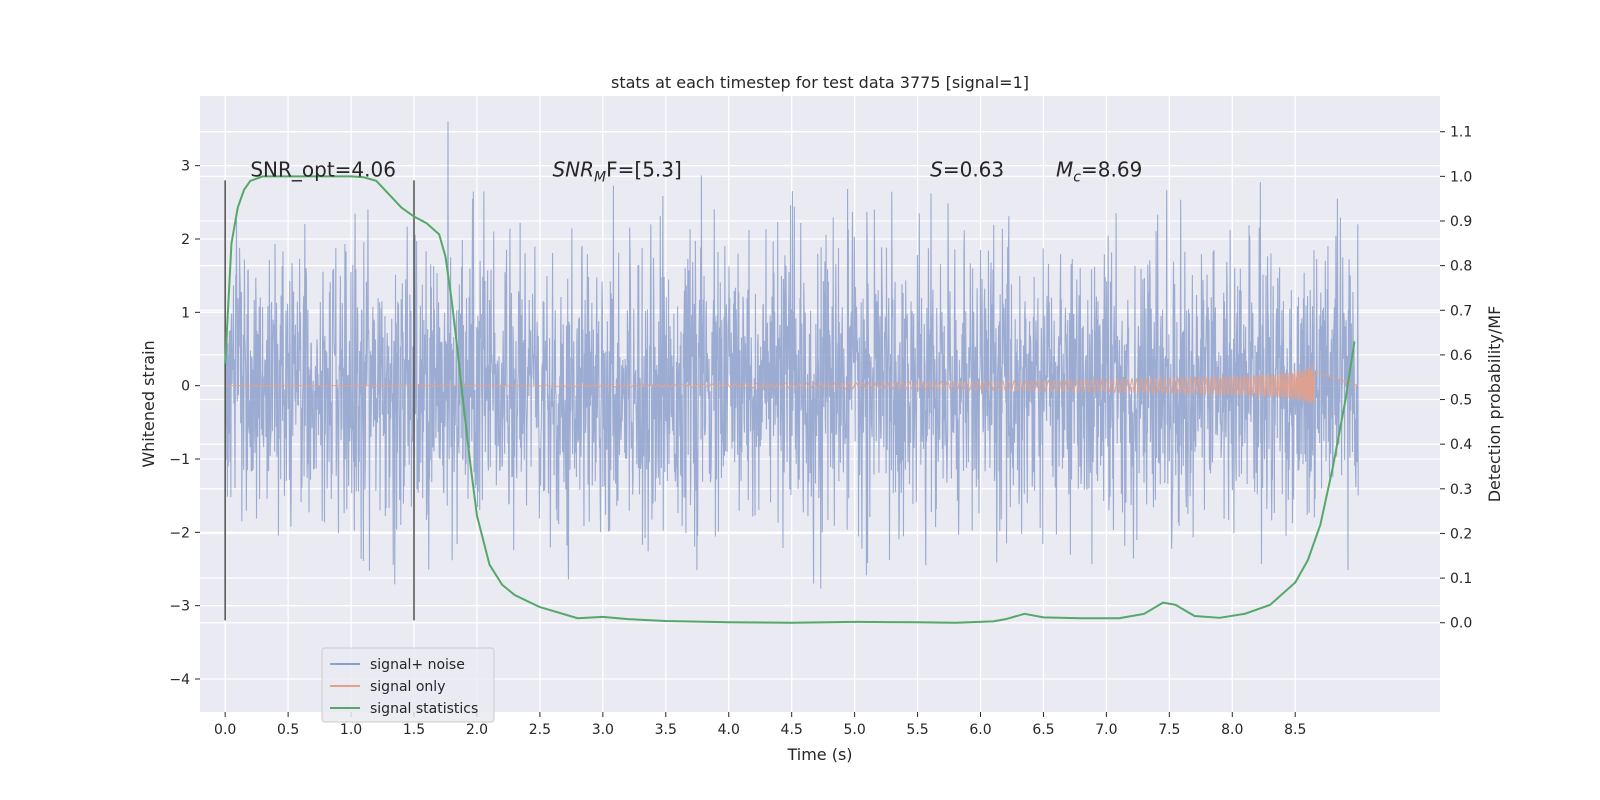 The width and height of the screenshot is (1600, 800). Describe the element at coordinates (184, 423) in the screenshot. I see `y-left-axis-ticks: 3 2 1 0 −1 −2 −3 −4` at that location.